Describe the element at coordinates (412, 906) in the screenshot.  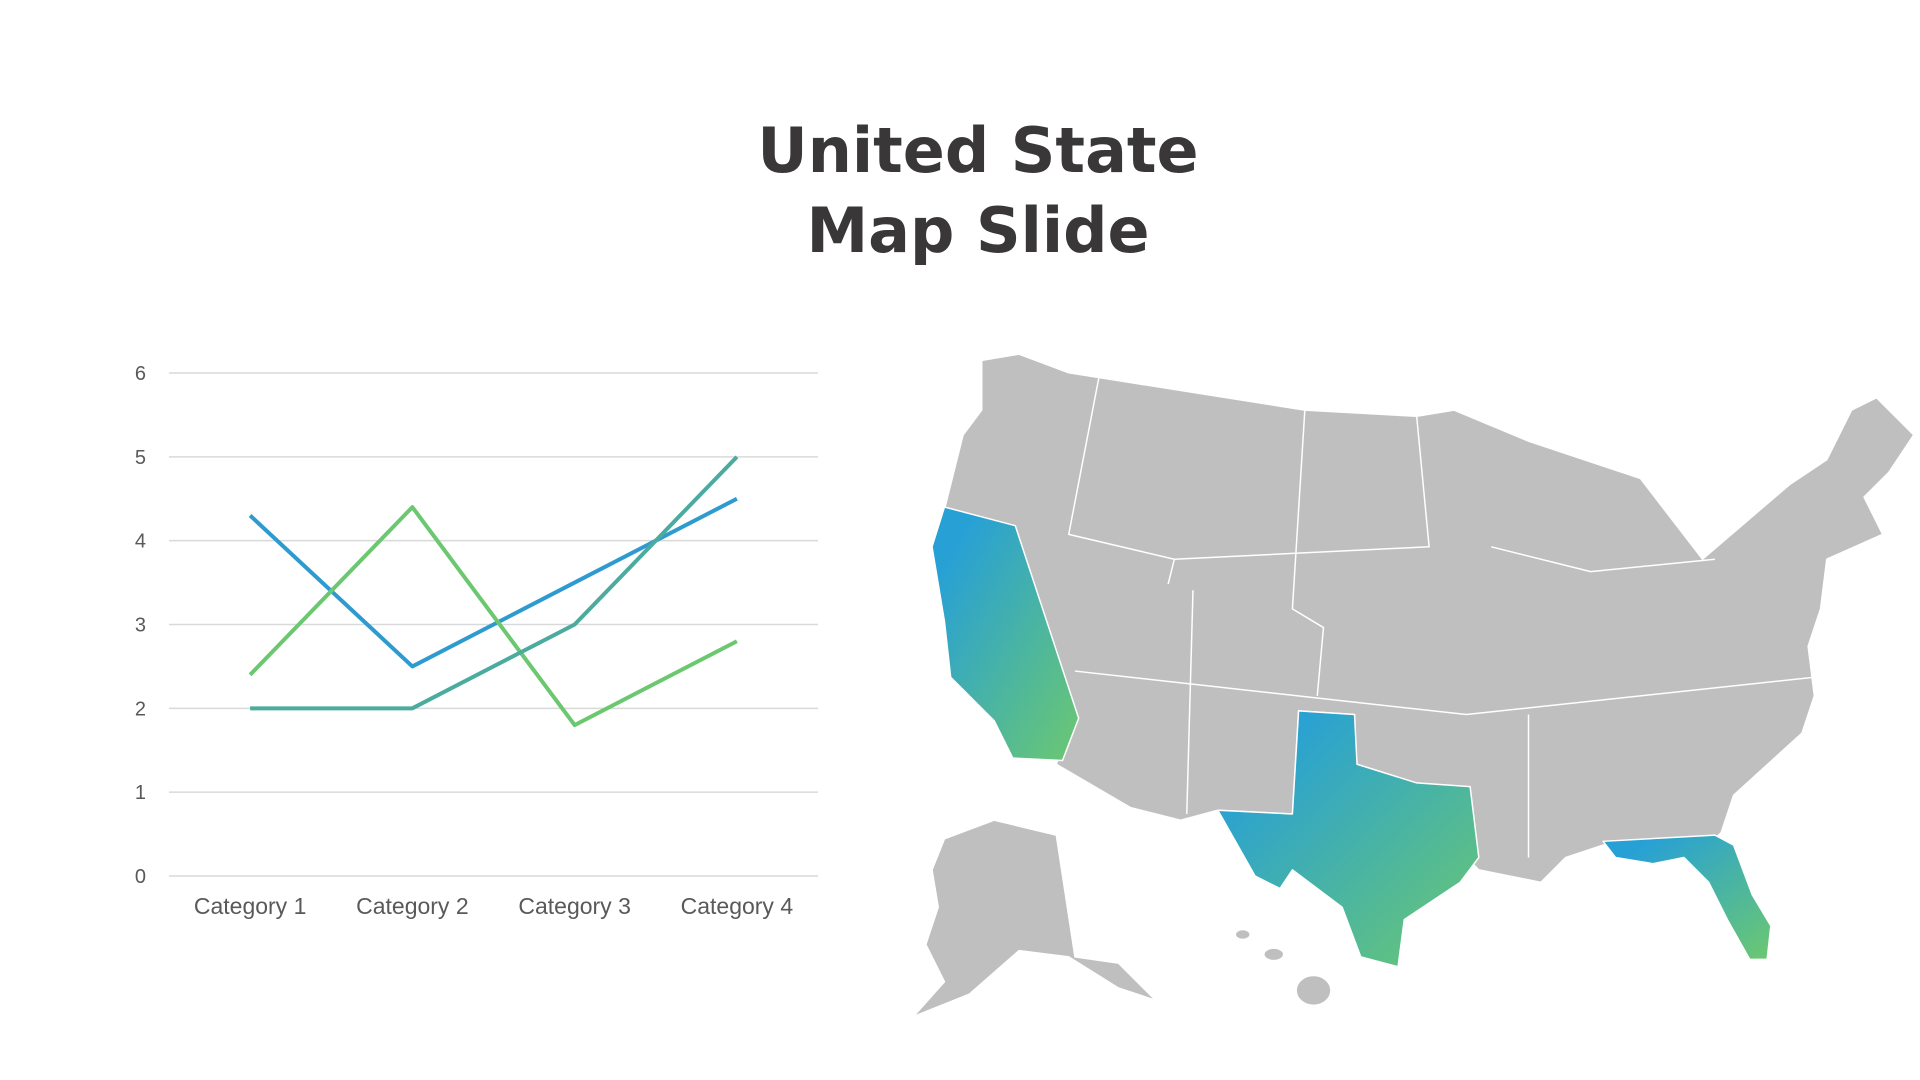
I see `x-tick-label: Category 2` at that location.